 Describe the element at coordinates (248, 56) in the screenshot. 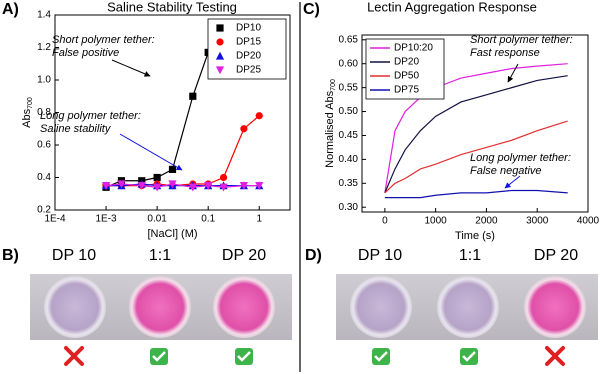

I see `legend-label: DP20` at that location.